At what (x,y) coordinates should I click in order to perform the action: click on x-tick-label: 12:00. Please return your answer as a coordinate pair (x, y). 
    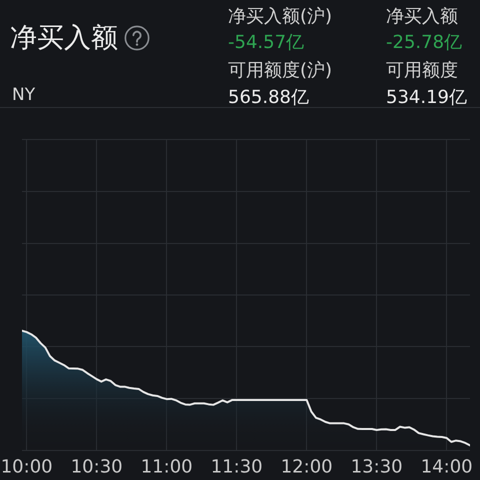
    Looking at the image, I should click on (306, 467).